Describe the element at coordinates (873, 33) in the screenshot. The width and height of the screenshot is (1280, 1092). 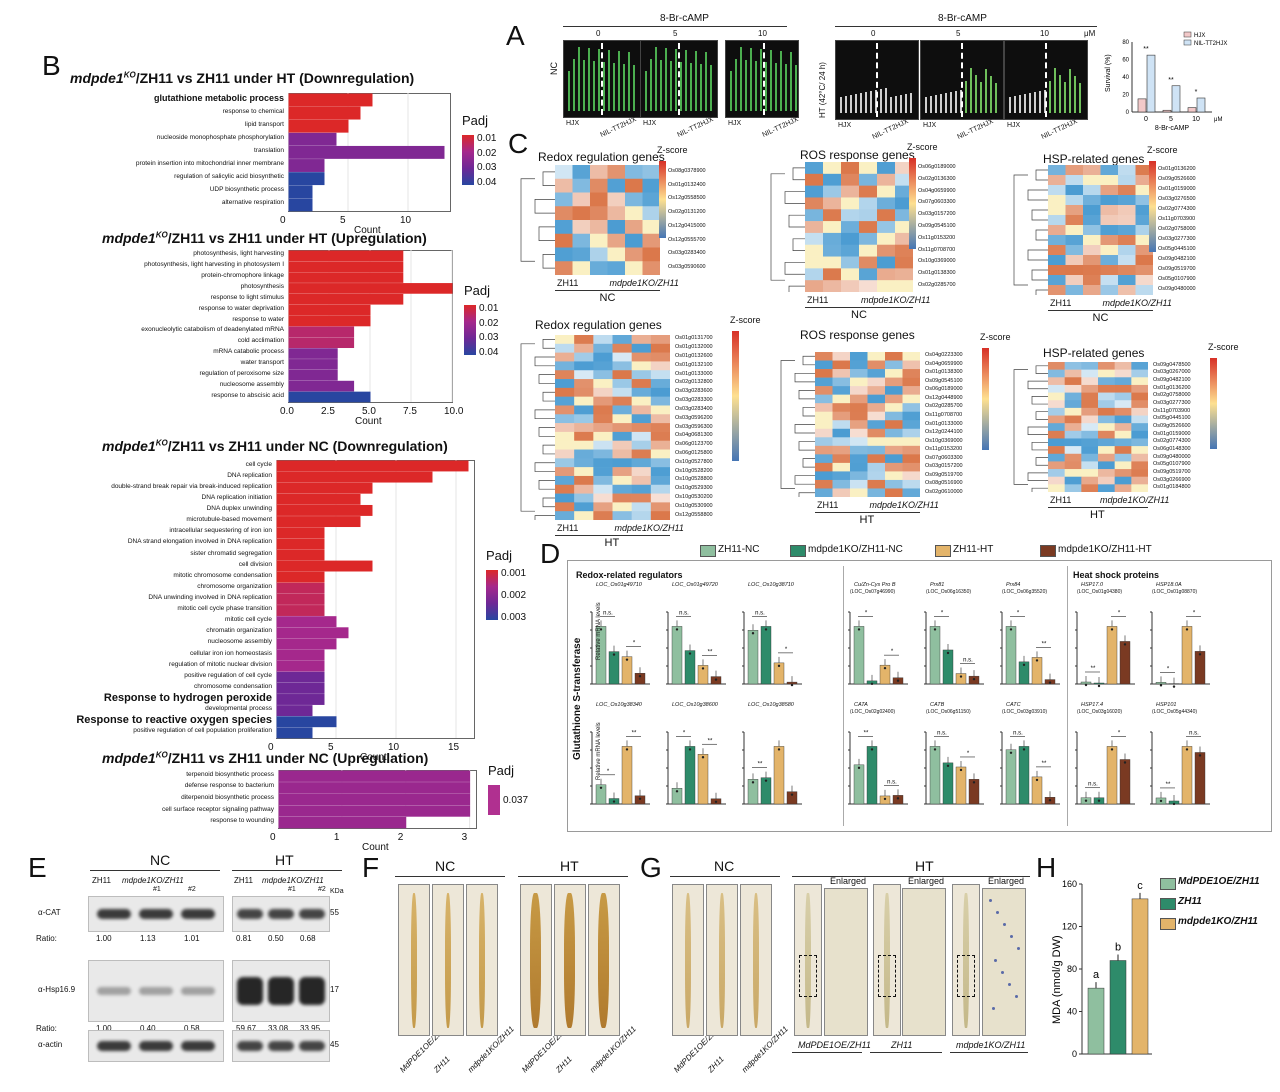
I see `a-conc-ht: 0` at that location.